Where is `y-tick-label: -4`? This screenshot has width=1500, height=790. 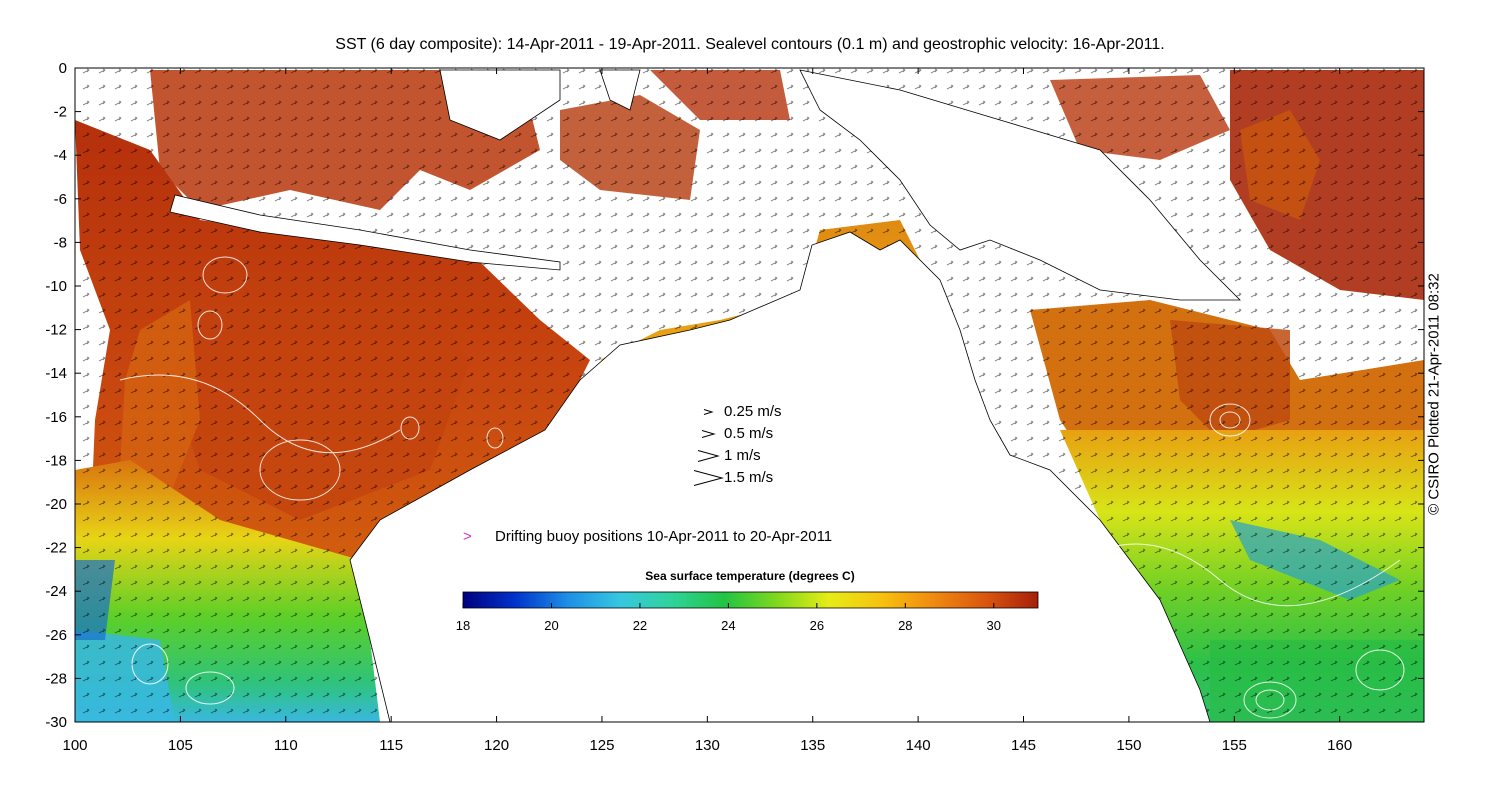 y-tick-label: -4 is located at coordinates (60, 155).